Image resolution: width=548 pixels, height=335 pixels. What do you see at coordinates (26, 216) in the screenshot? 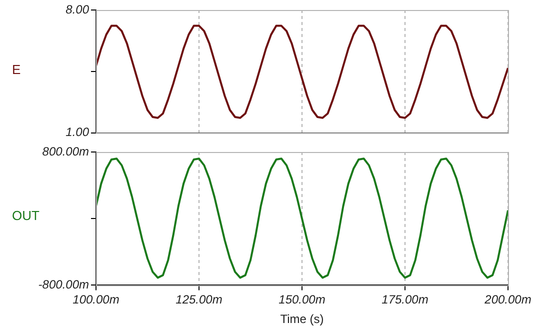
I see `y-axis-title: OUT` at bounding box center [26, 216].